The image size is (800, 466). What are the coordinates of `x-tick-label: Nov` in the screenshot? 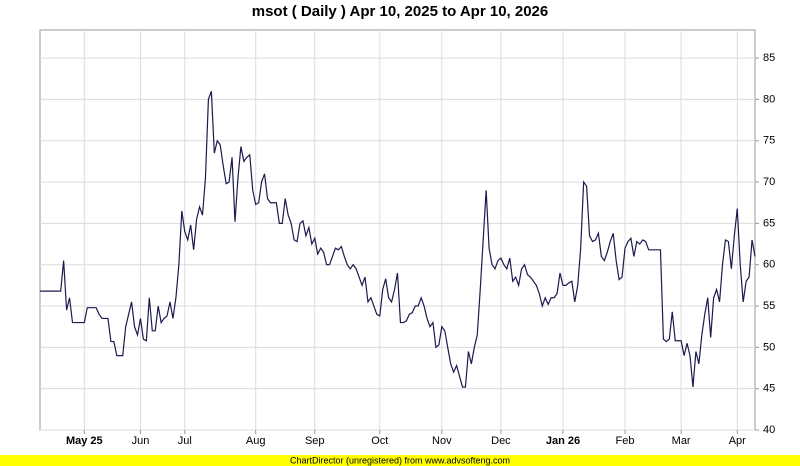 It's located at (442, 441).